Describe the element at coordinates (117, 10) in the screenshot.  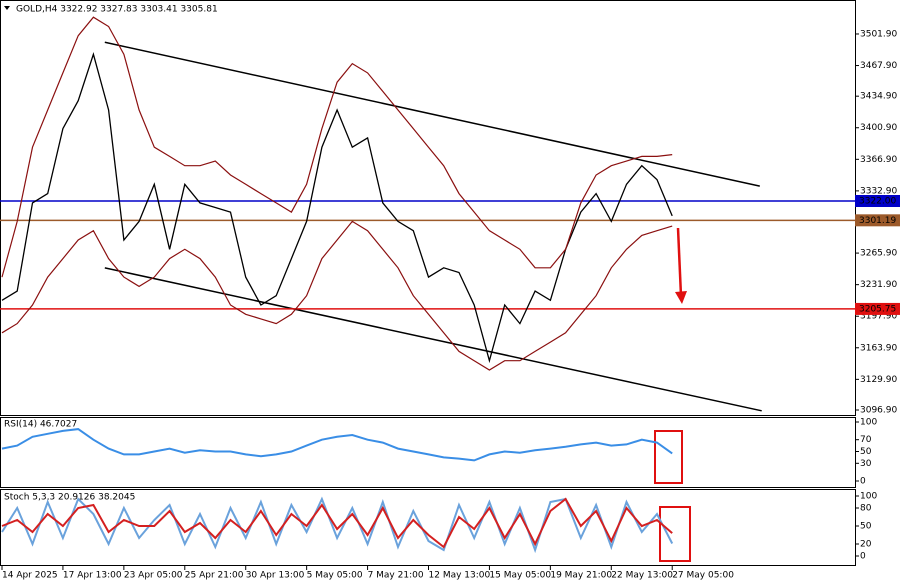
I see `chart-title: GOLD,H4 3322.92 3327.83 3303.41 3305.81` at that location.